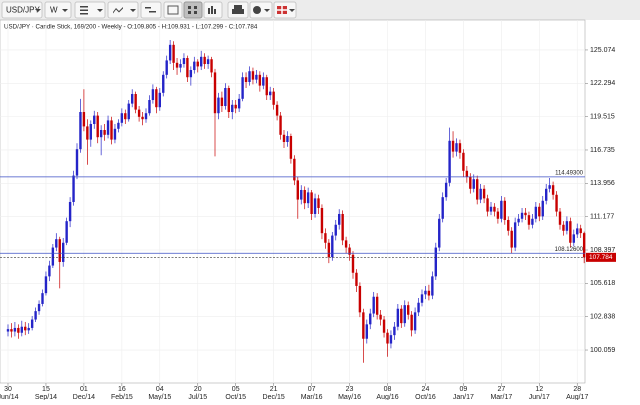  What do you see at coordinates (425, 397) in the screenshot?
I see `x-tick-label: Oct/16` at bounding box center [425, 397].